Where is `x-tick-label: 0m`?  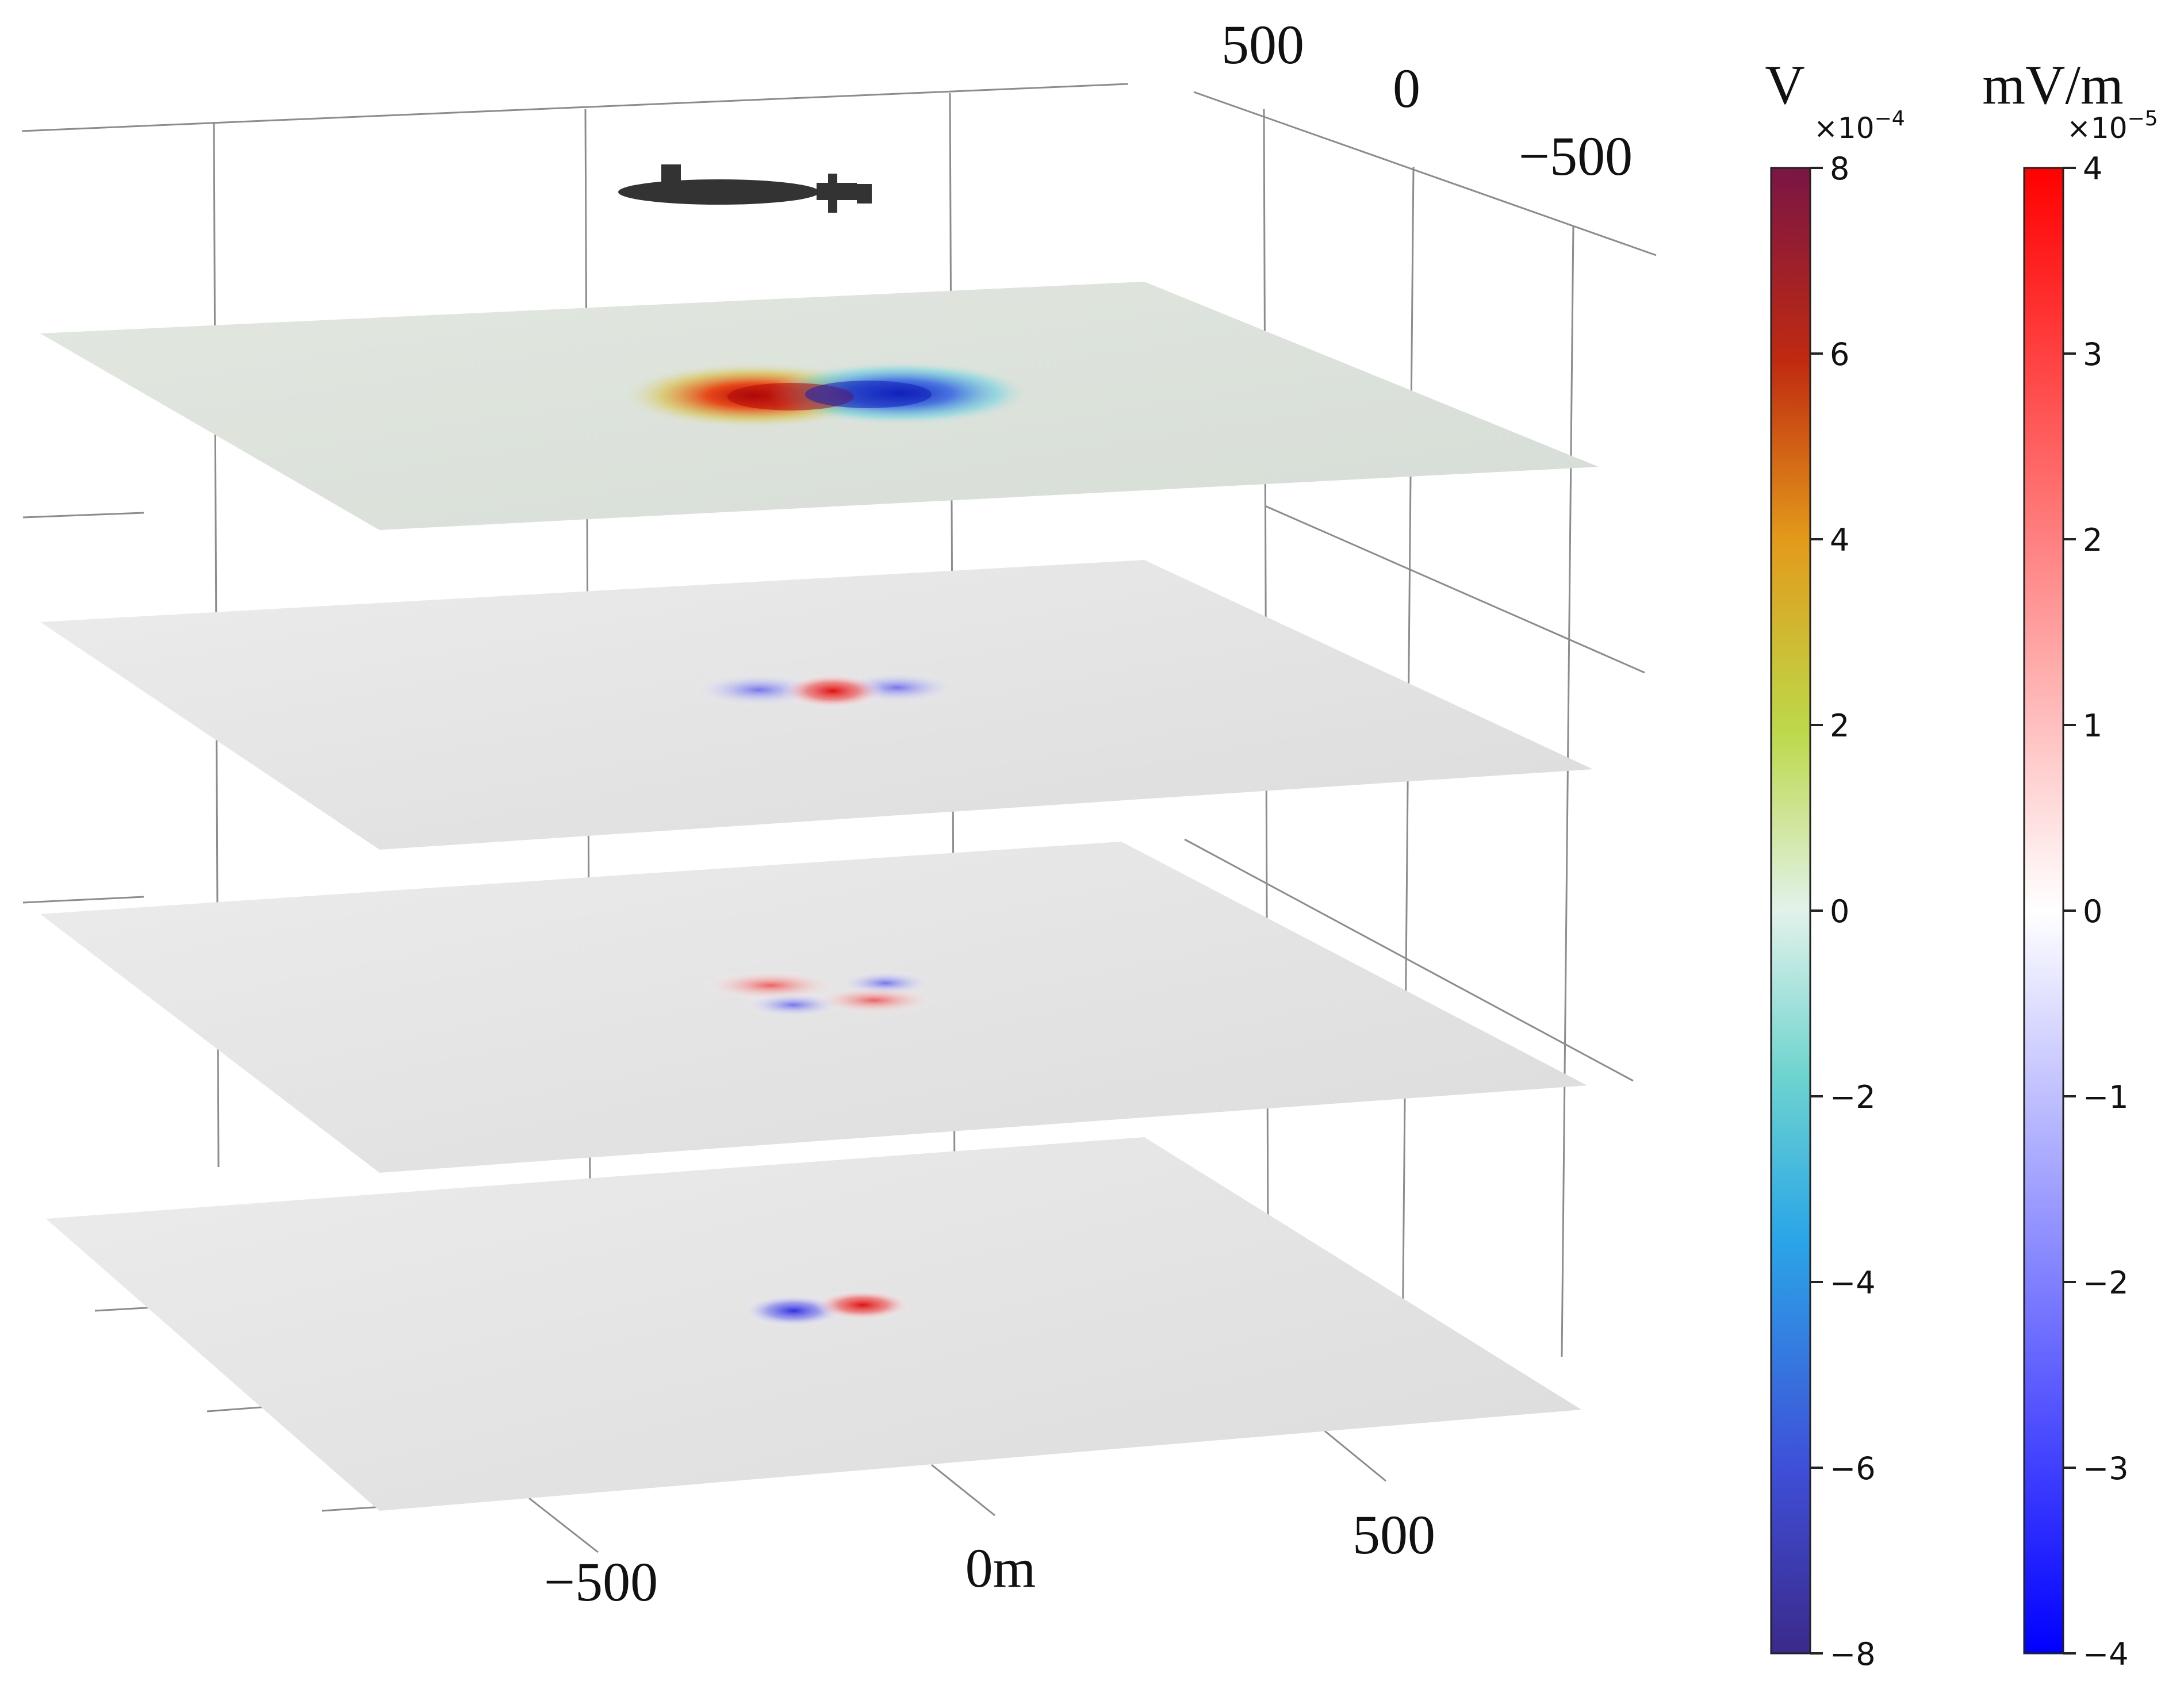
x-tick-label: 0m is located at coordinates (1000, 1568).